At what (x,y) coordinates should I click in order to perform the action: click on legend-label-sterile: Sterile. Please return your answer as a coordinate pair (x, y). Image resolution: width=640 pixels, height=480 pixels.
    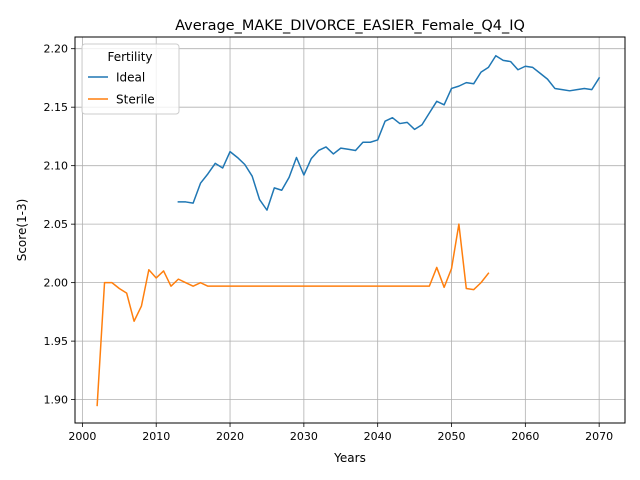
    Looking at the image, I should click on (135, 100).